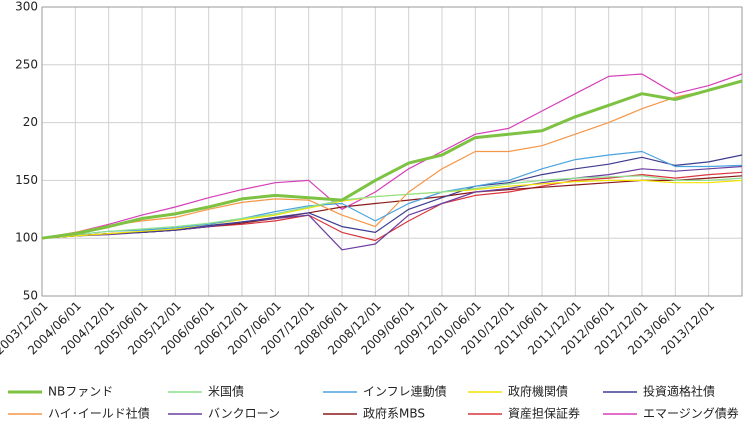 Image resolution: width=745 pixels, height=430 pixels. I want to click on y-tick-label: 20, so click(30, 122).